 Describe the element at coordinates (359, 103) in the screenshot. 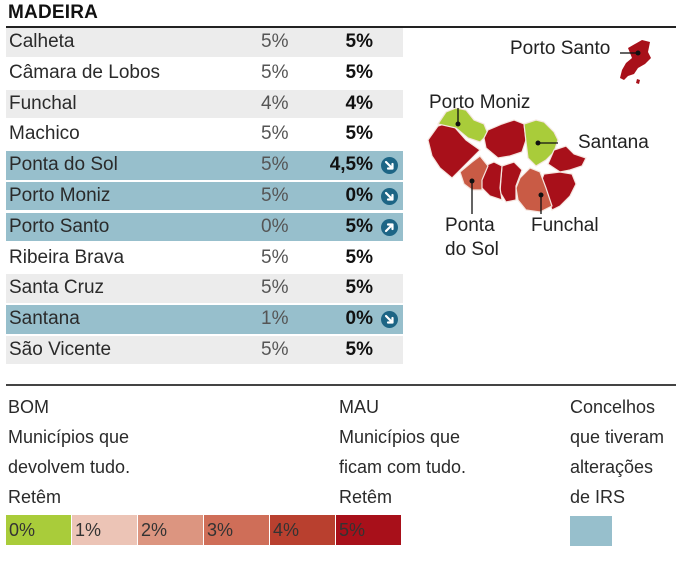

I see `new-rate: 4%` at that location.